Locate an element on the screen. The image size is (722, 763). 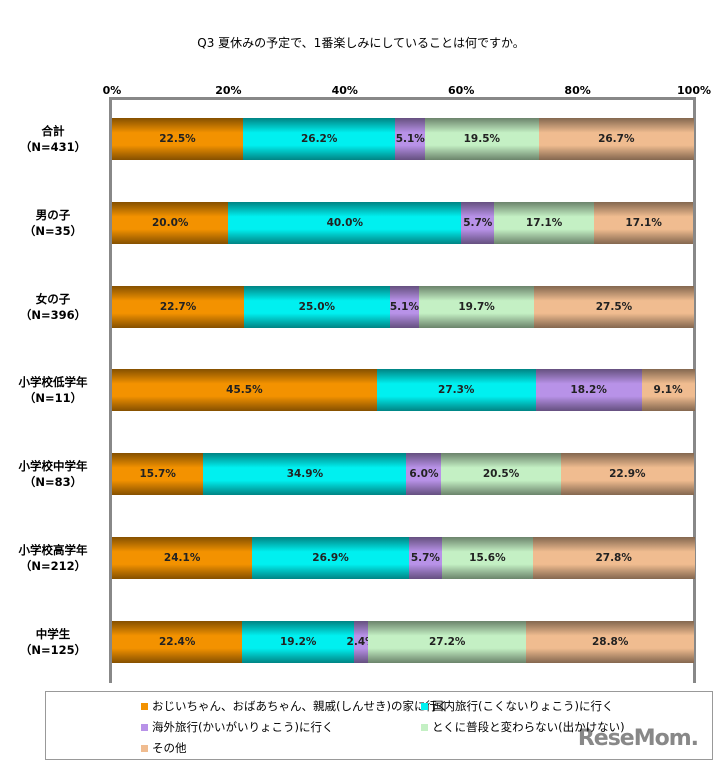
data-label: 19.2% is located at coordinates (298, 641).